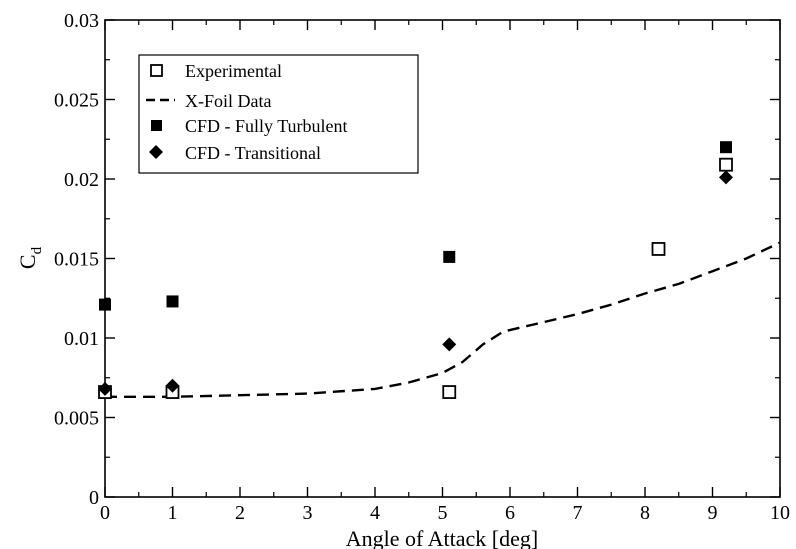  I want to click on x-tick-label: 3, so click(308, 513).